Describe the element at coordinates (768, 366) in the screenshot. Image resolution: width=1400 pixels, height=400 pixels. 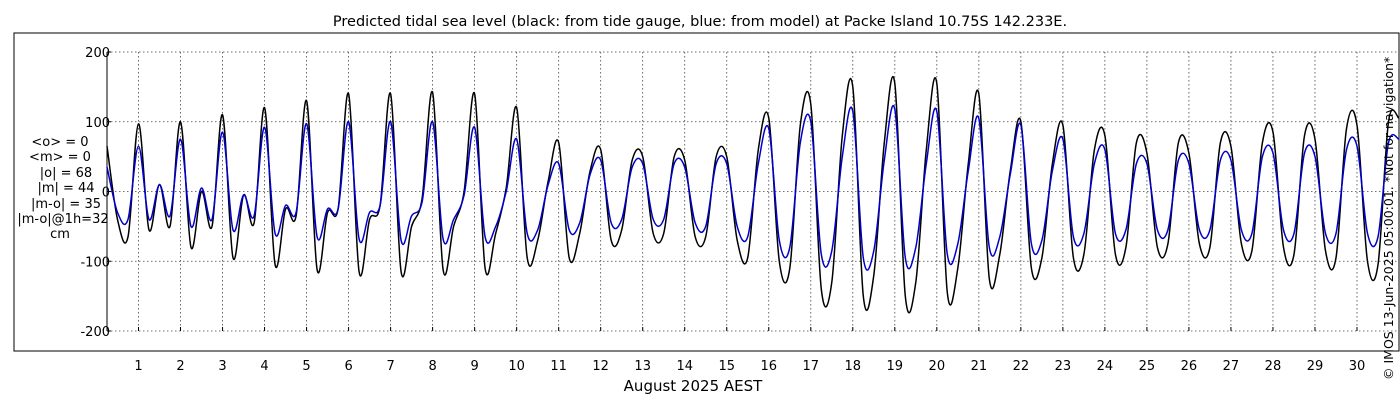
I see `x-tick-label: 16` at that location.